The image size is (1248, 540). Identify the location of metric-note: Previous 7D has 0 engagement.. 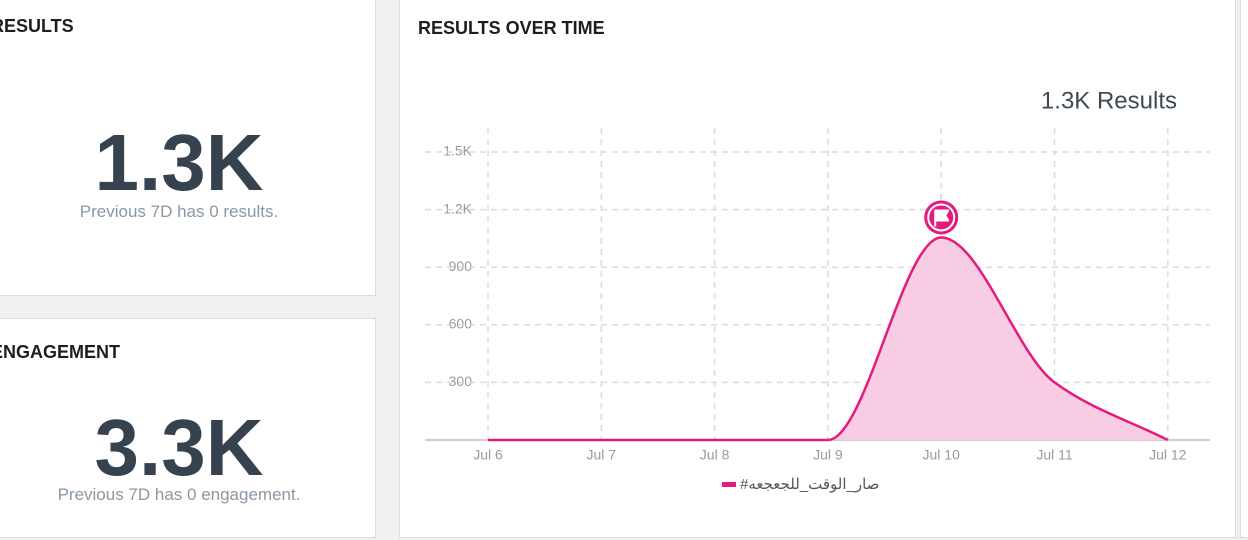
(179, 494).